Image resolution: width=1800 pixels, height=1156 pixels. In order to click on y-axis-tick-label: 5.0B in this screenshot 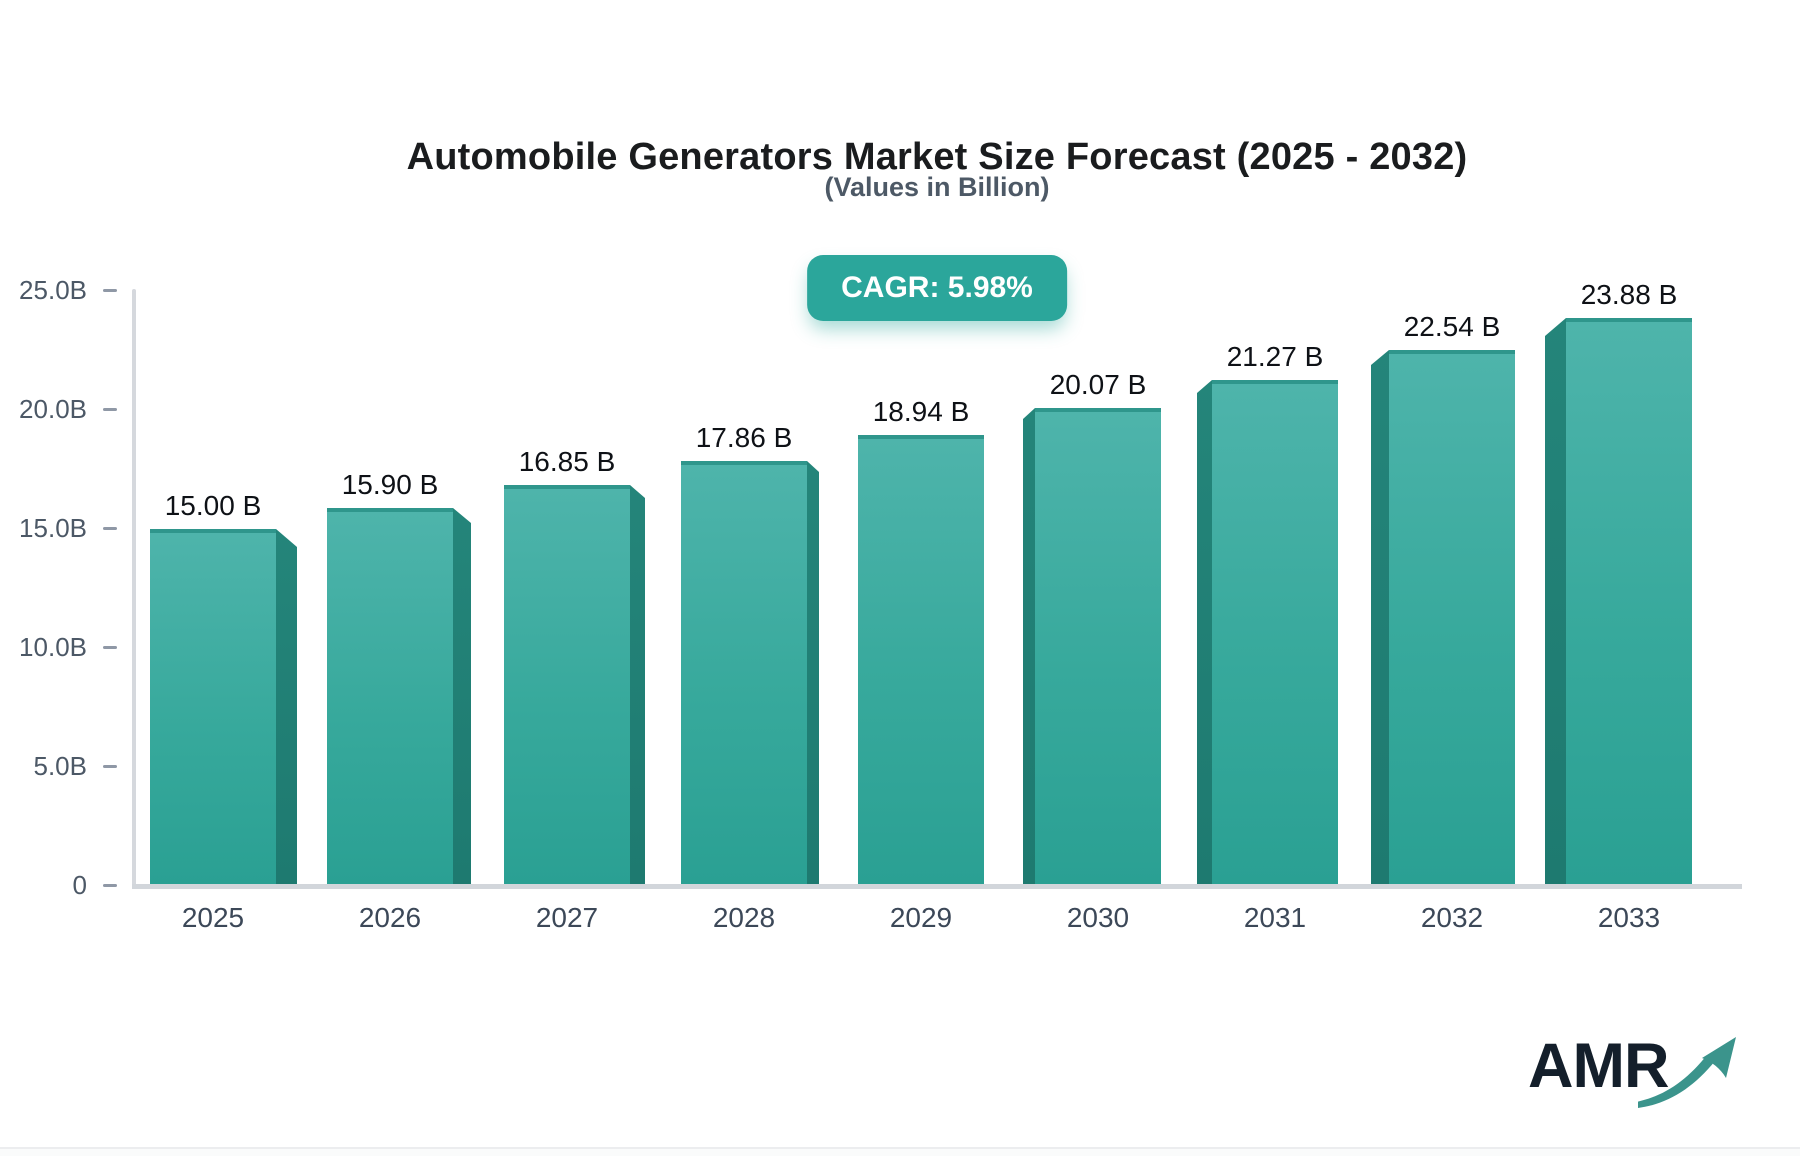, I will do `click(60, 766)`.